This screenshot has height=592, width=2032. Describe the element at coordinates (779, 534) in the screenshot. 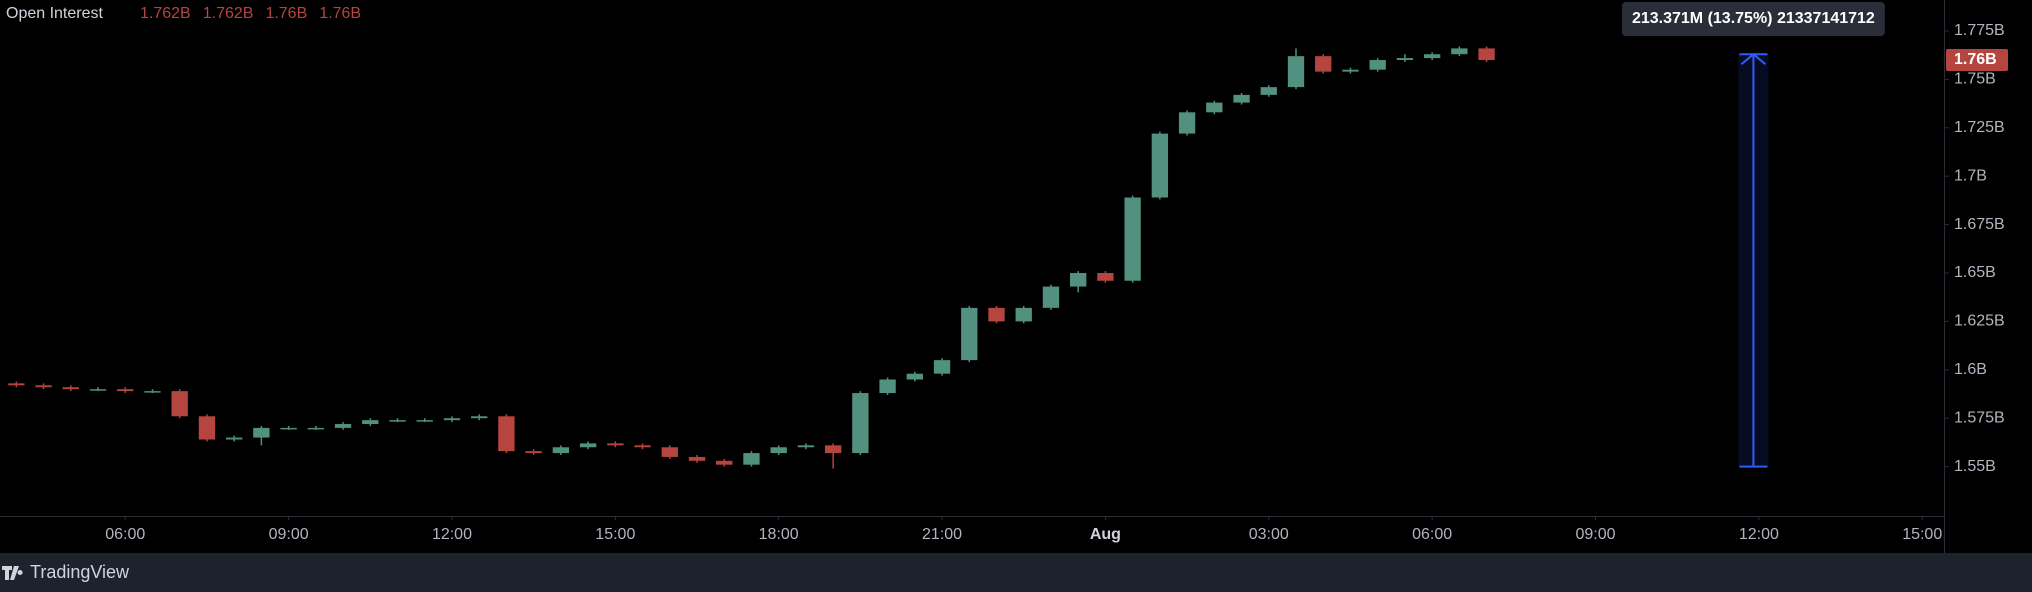

I see `x-tick-label: 18:00` at that location.